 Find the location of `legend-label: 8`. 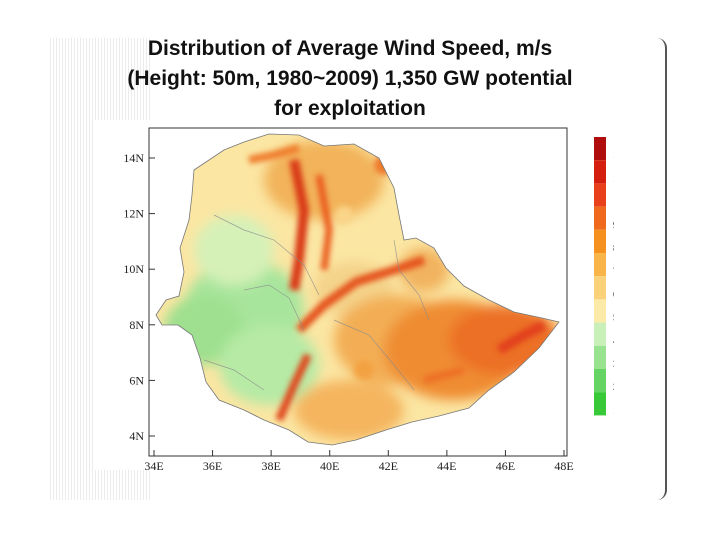

legend-label: 8 is located at coordinates (613, 248).